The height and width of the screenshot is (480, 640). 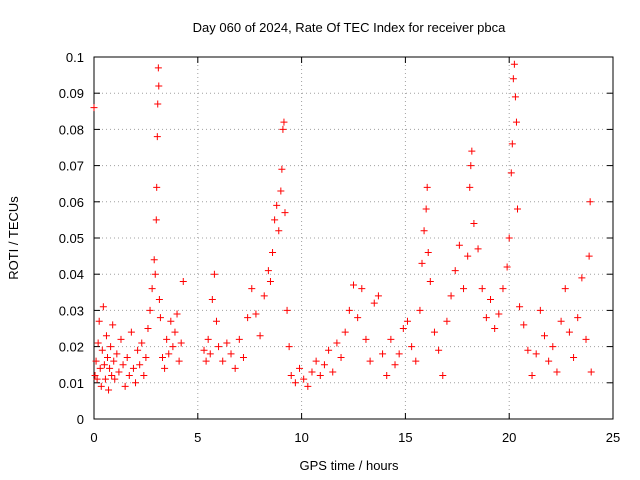 What do you see at coordinates (509, 437) in the screenshot?
I see `x-tick-label: 20` at bounding box center [509, 437].